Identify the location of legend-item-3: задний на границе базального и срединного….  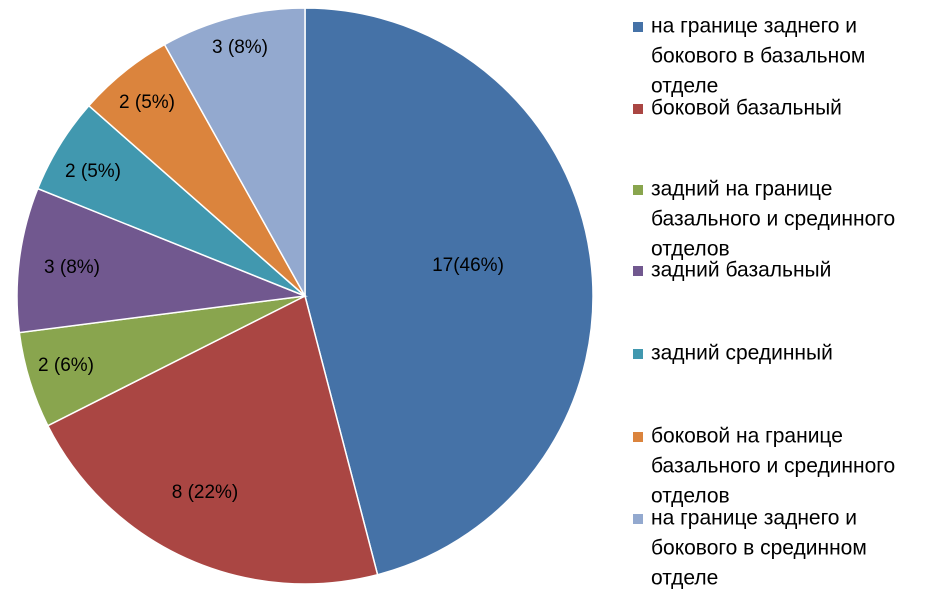
(764, 219).